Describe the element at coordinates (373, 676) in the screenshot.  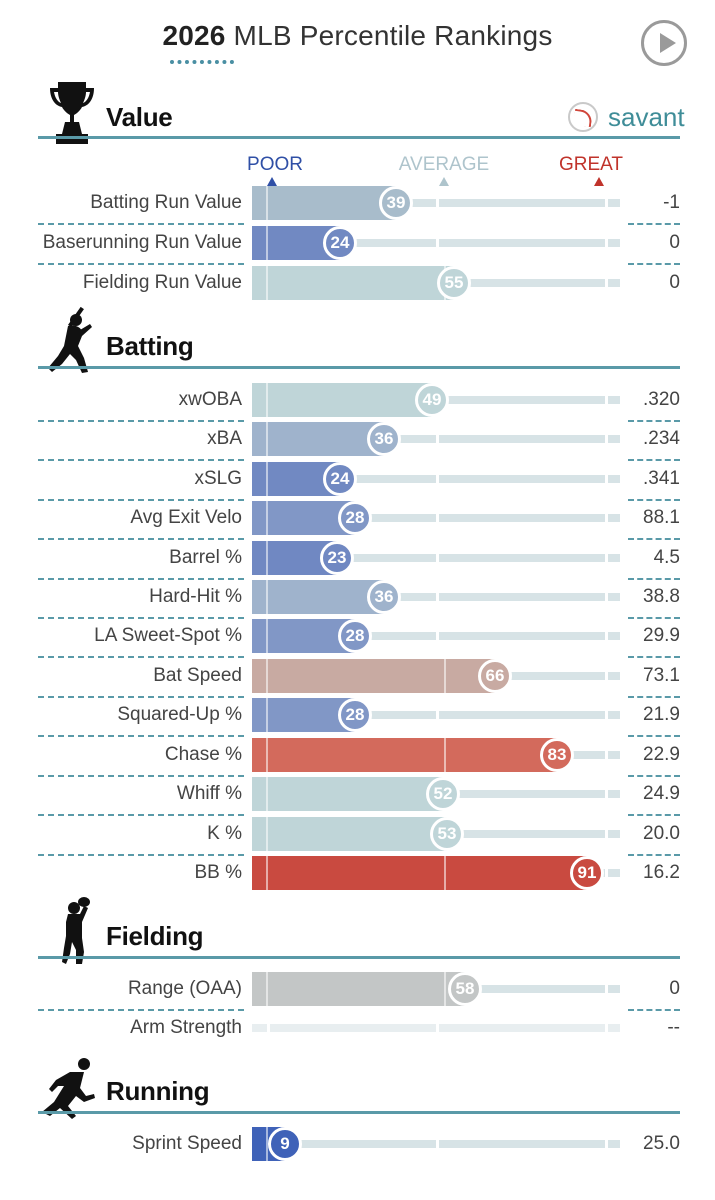
I see `percentile-bar-bat-speed` at that location.